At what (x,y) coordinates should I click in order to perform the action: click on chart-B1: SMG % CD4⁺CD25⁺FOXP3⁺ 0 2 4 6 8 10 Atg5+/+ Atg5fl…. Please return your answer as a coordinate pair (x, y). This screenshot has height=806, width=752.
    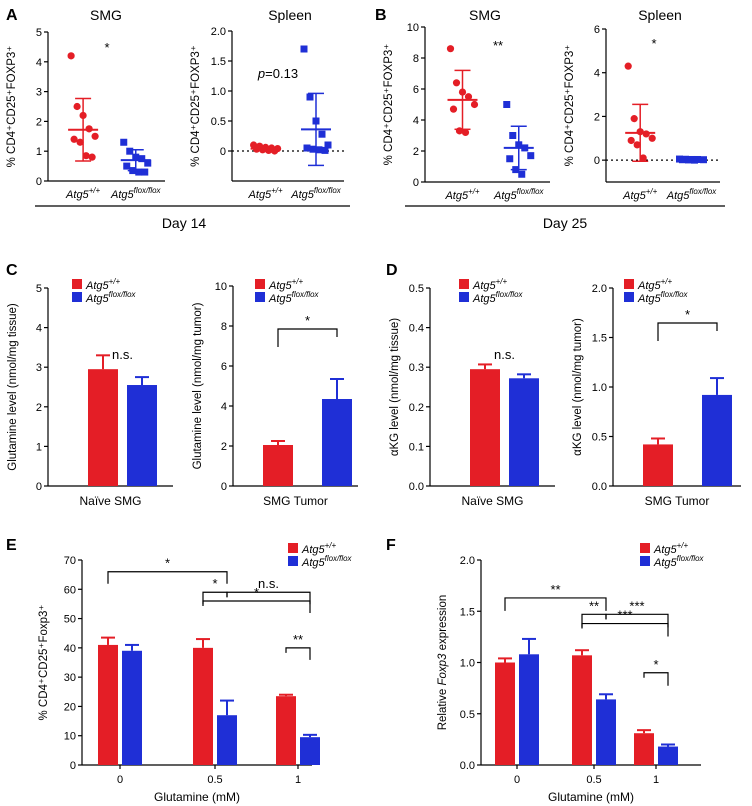
    Looking at the image, I should click on (466, 104).